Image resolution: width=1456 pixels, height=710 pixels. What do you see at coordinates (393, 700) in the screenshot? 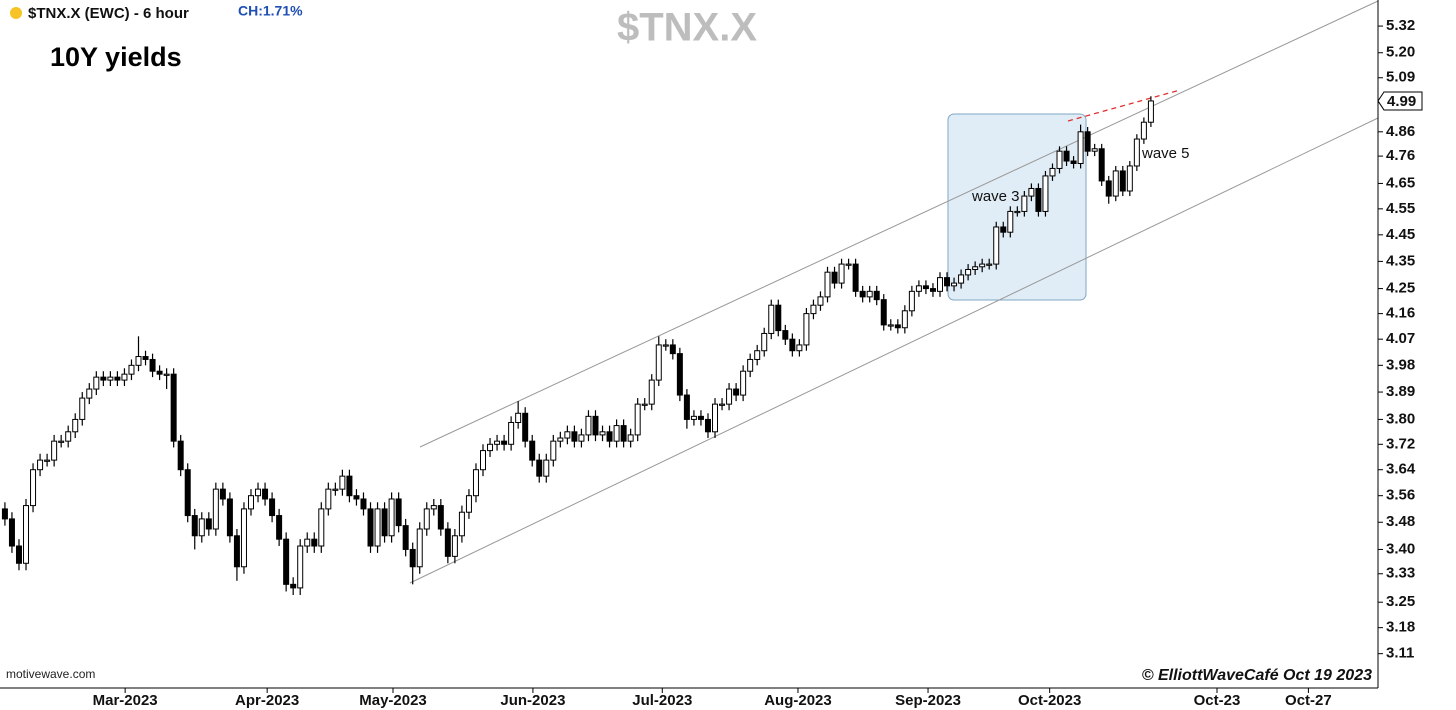
I see `x-tick-label: May-2023` at bounding box center [393, 700].